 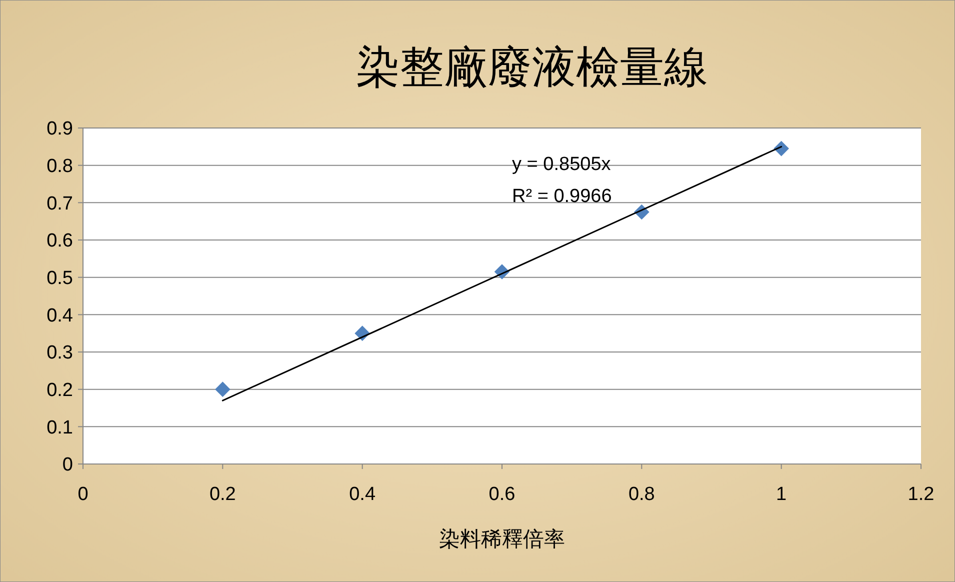 What do you see at coordinates (59, 241) in the screenshot?
I see `y-tick-label: 0.6` at bounding box center [59, 241].